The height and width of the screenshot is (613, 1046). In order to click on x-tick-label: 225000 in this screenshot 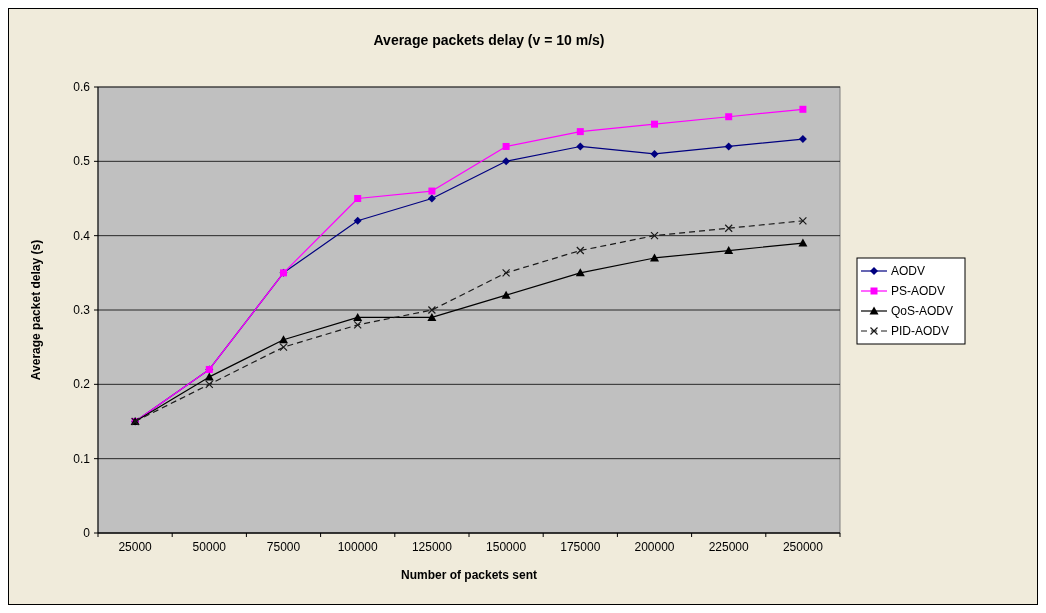, I will do `click(729, 547)`.